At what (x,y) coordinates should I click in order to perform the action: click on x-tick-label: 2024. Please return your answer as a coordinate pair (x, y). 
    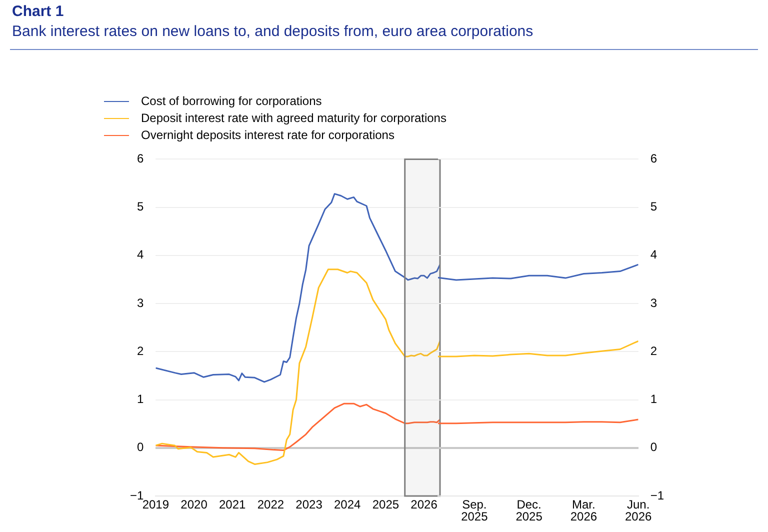
    Looking at the image, I should click on (348, 504).